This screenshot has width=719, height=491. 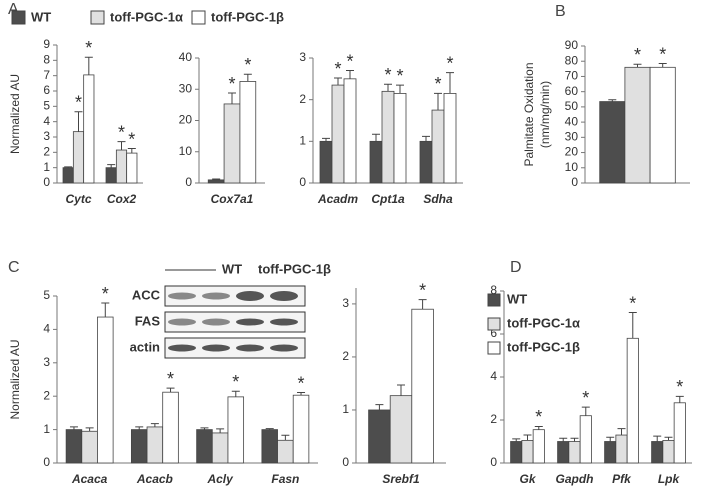 I want to click on x-tick-label: Sdha, so click(x=438, y=199).